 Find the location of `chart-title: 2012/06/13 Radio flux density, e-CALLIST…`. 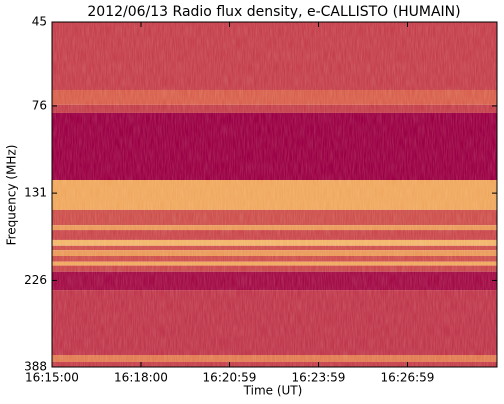

chart-title: 2012/06/13 Radio flux density, e-CALLIST… is located at coordinates (273, 12).